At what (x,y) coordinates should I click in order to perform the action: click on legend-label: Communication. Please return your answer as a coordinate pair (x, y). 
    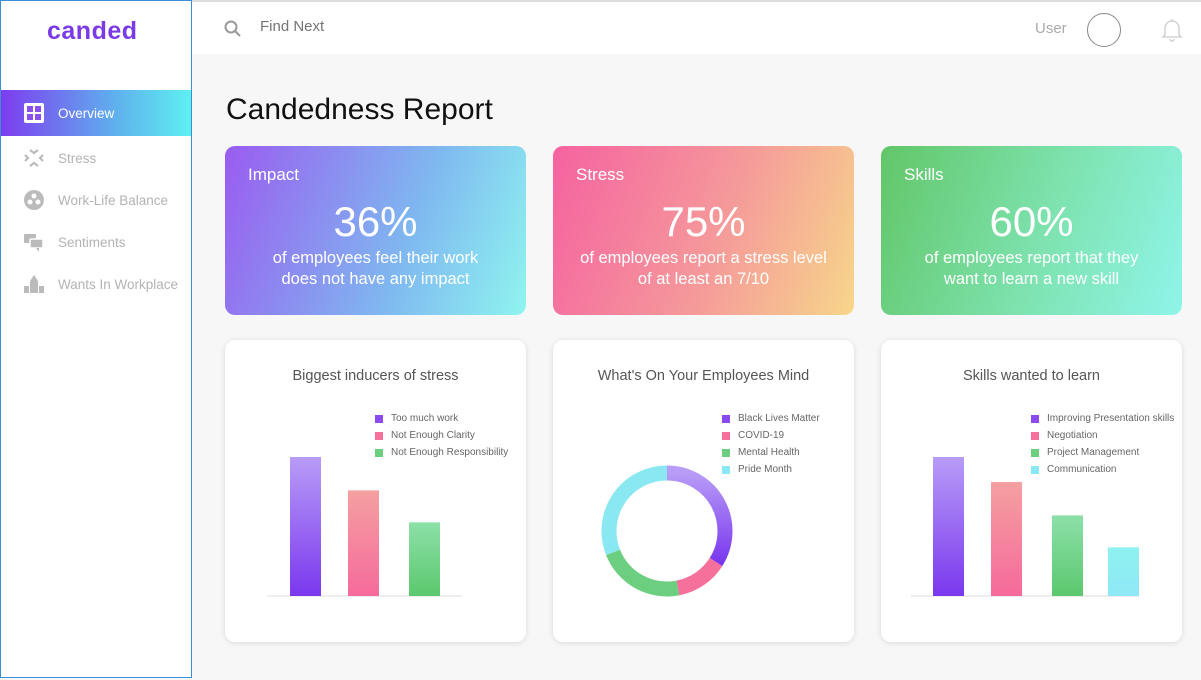
    Looking at the image, I should click on (1082, 469).